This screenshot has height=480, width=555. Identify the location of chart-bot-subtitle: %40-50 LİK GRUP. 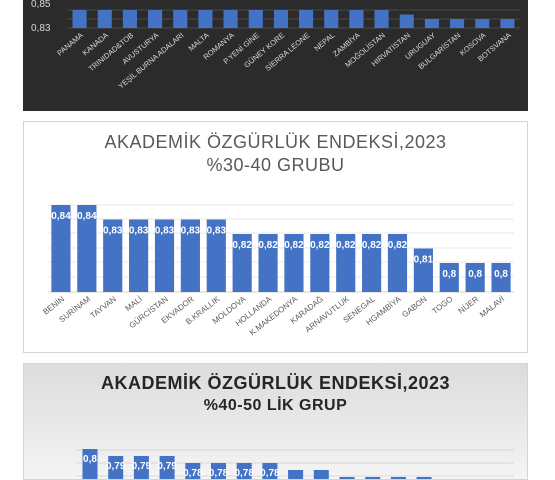
(275, 405).